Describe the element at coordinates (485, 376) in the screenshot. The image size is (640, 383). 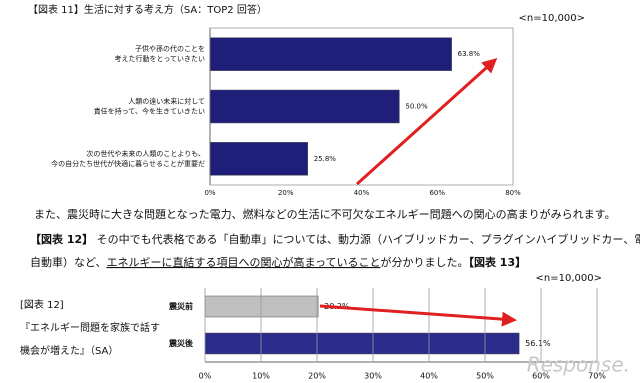
I see `x-tick-label: 50%` at that location.